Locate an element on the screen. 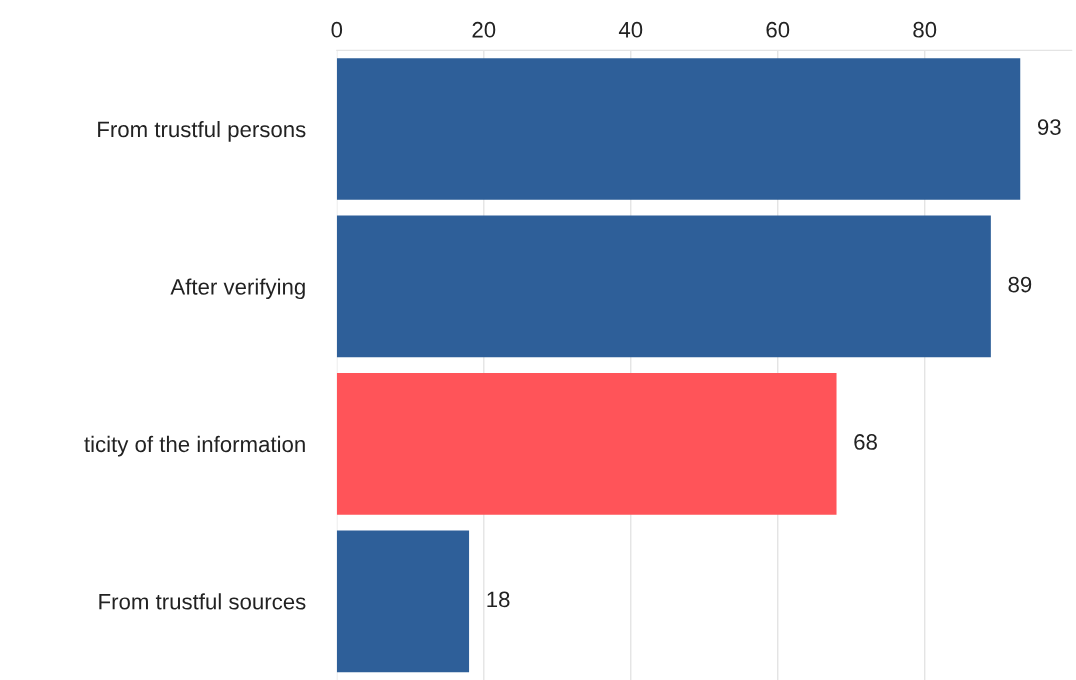  data-label: 89 is located at coordinates (1020, 284).